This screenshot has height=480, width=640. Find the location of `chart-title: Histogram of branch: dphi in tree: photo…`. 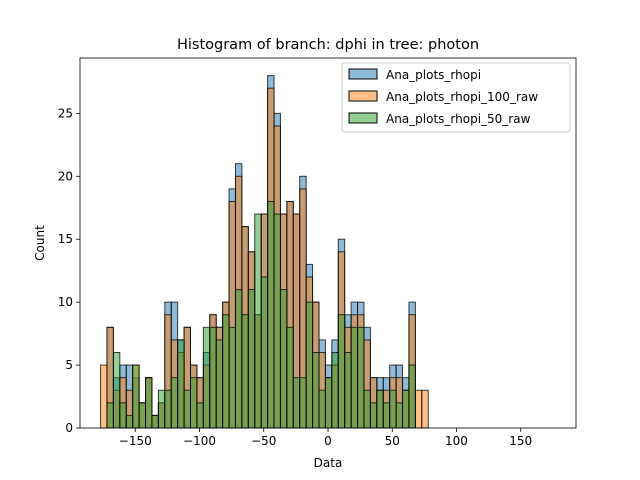

chart-title: Histogram of branch: dphi in tree: photo… is located at coordinates (328, 45).